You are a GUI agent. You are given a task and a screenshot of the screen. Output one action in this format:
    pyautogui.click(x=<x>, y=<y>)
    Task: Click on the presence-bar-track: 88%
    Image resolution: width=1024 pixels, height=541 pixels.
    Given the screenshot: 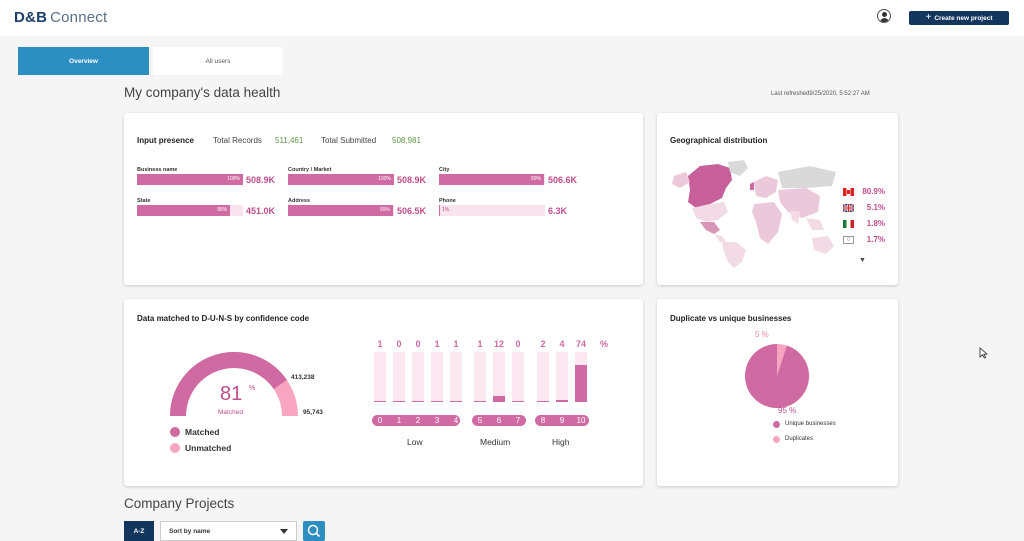 What is the action you would take?
    pyautogui.click(x=190, y=210)
    